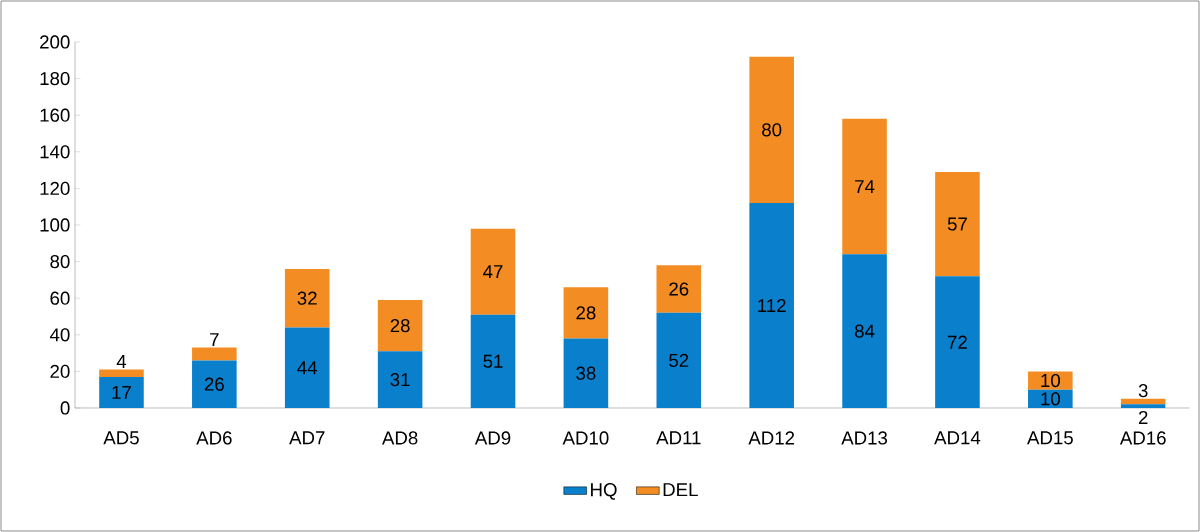  What do you see at coordinates (214, 438) in the screenshot?
I see `x-tick-label: AD6` at bounding box center [214, 438].